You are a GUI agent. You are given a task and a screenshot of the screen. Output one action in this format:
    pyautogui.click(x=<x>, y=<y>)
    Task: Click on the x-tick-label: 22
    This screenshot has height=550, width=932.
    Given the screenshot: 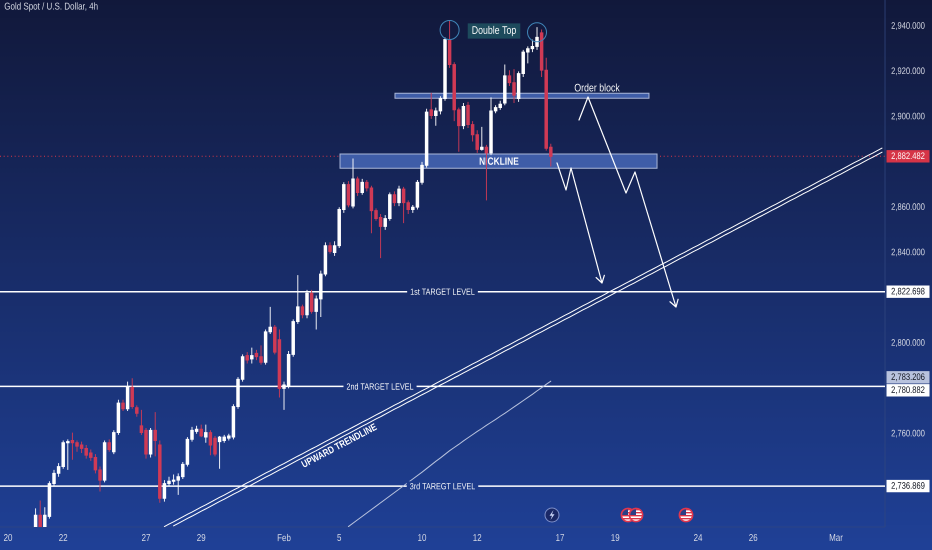 What is the action you would take?
    pyautogui.click(x=63, y=537)
    